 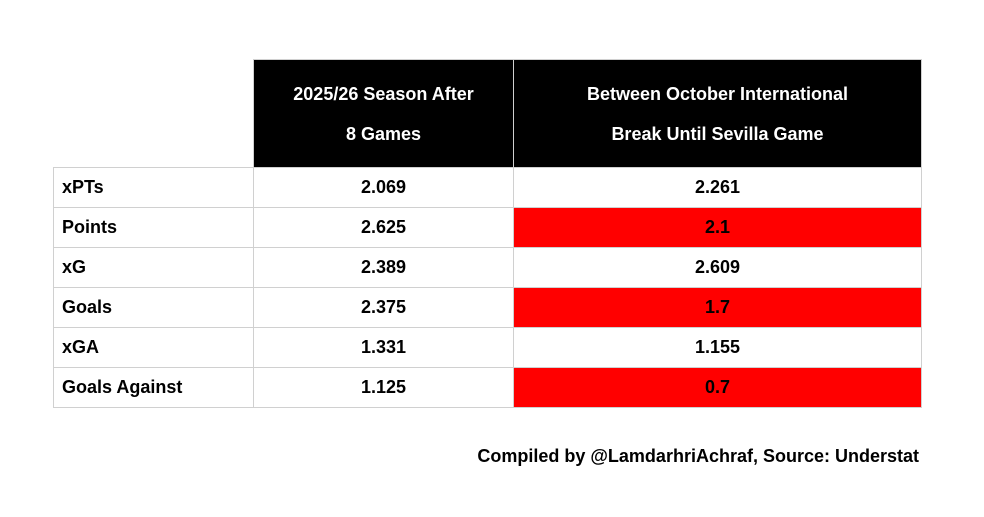 I want to click on recent-value: 2.1, so click(x=717, y=227).